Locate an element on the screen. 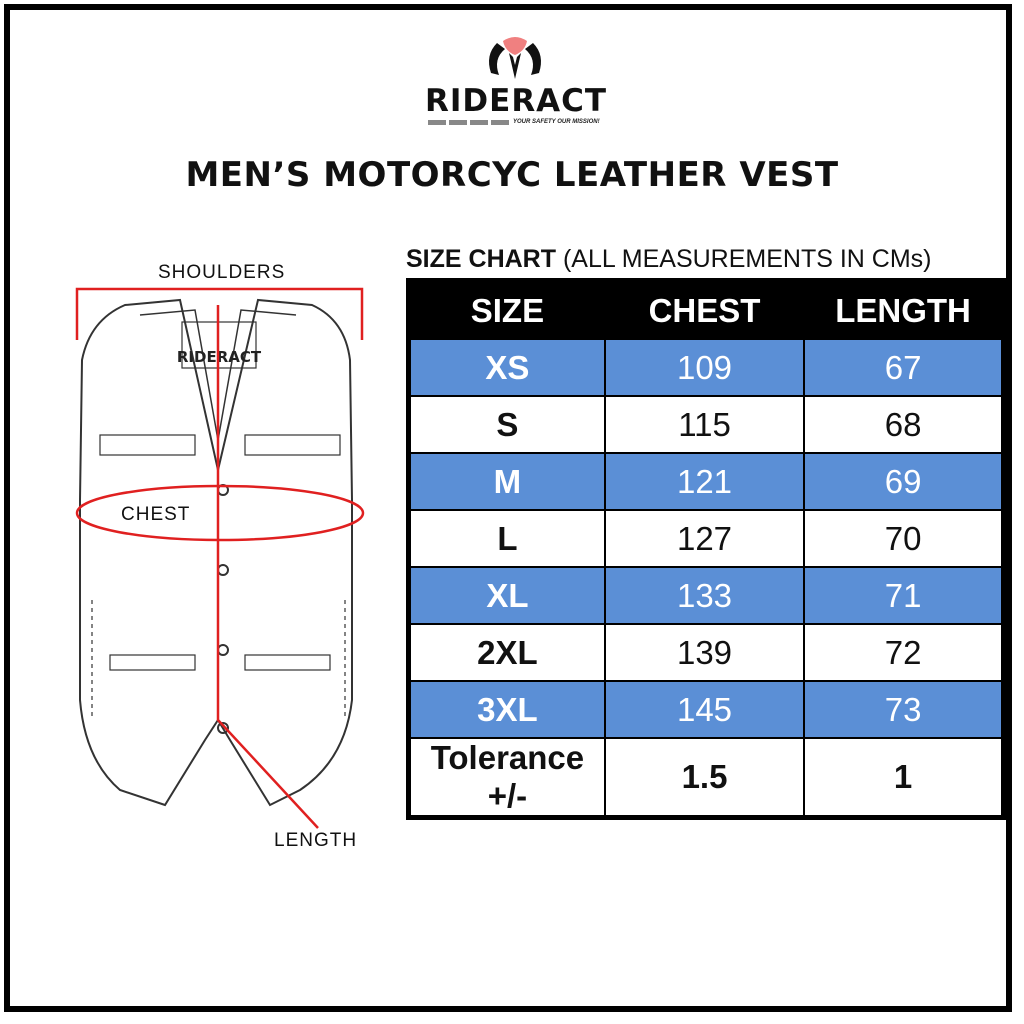  measurement-lines is located at coordinates (220, 558).